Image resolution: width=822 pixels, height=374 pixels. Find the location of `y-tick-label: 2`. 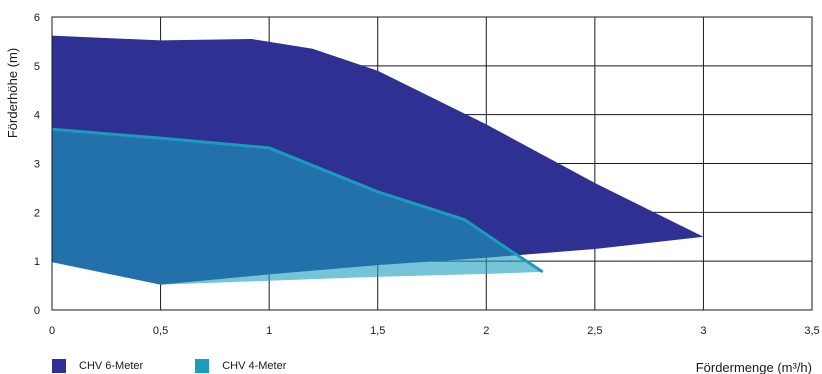

y-tick-label: 2 is located at coordinates (37, 213).